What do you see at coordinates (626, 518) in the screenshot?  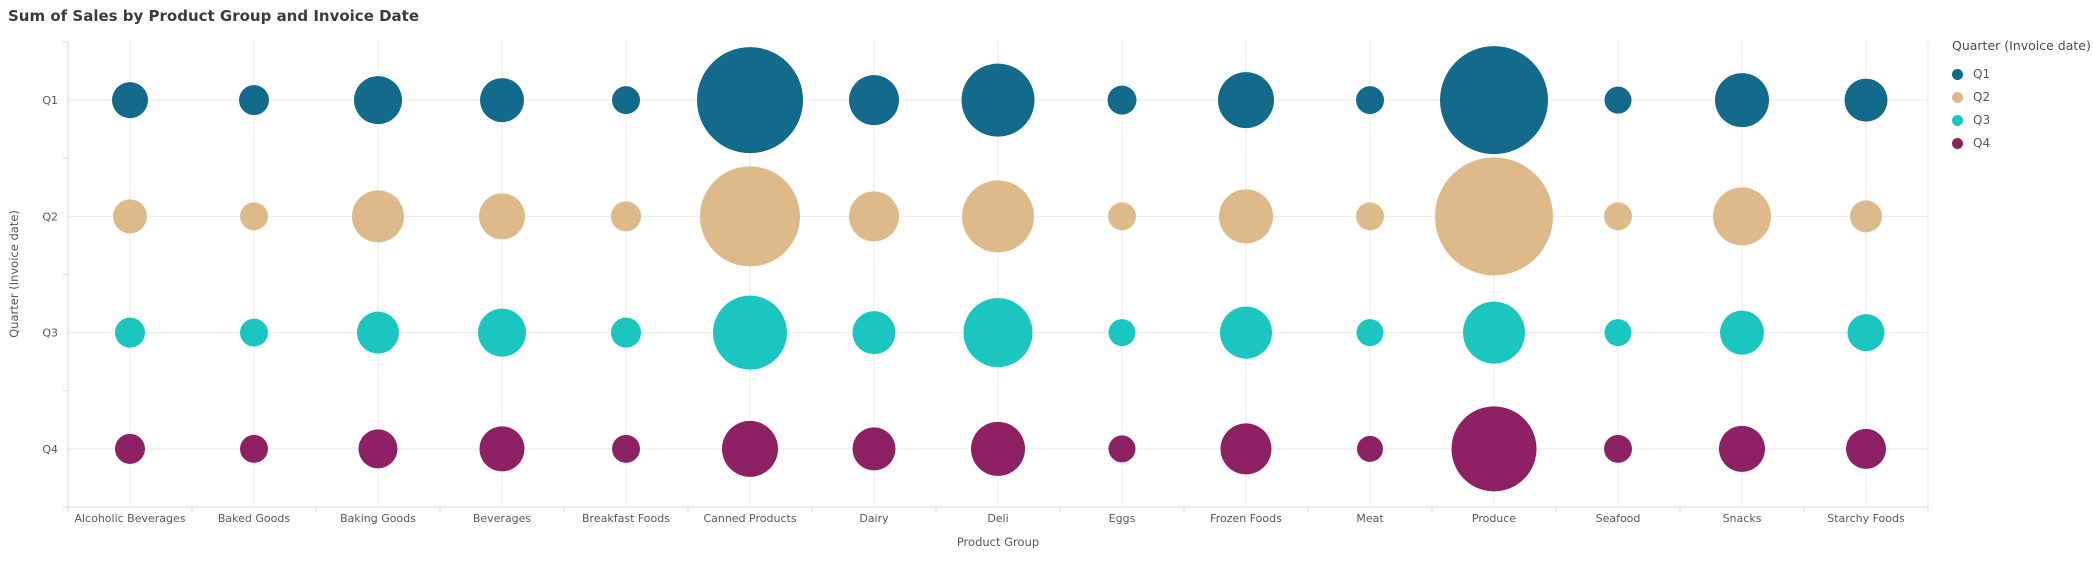 I see `x-tick-label-breakfast-foods: Breakfast Foods` at bounding box center [626, 518].